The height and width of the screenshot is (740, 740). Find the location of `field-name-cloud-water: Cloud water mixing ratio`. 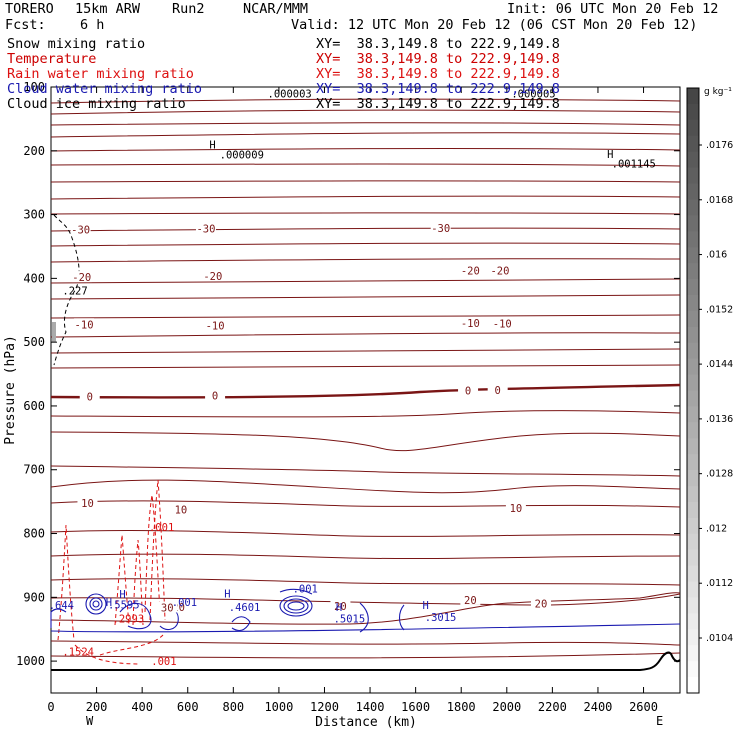

field-name-cloud-water: Cloud water mixing ratio is located at coordinates (105, 89).